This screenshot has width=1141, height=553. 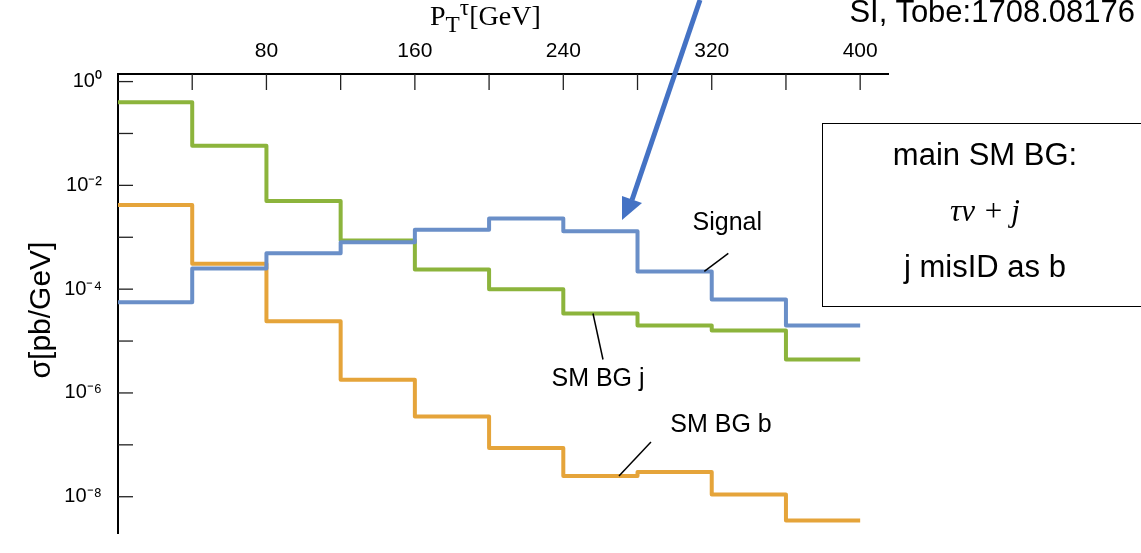 I want to click on y-tick-label: 10⁻⁶, so click(x=83, y=391).